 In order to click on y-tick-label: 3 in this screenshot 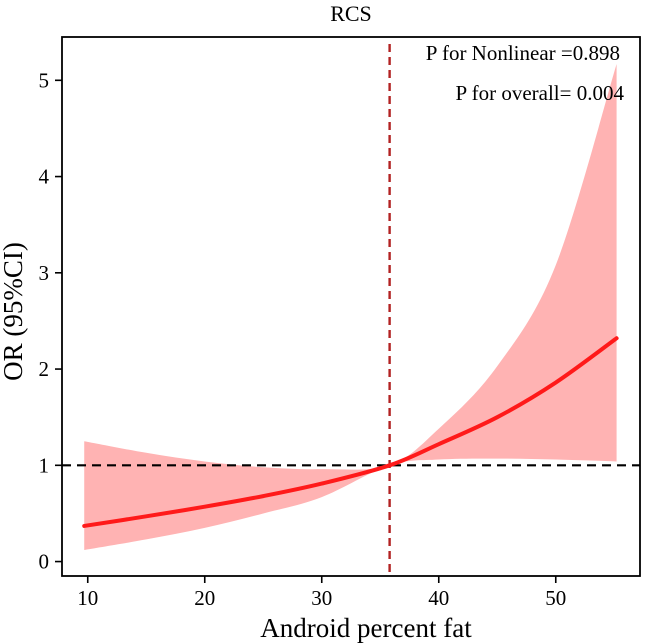, I will do `click(44, 273)`.